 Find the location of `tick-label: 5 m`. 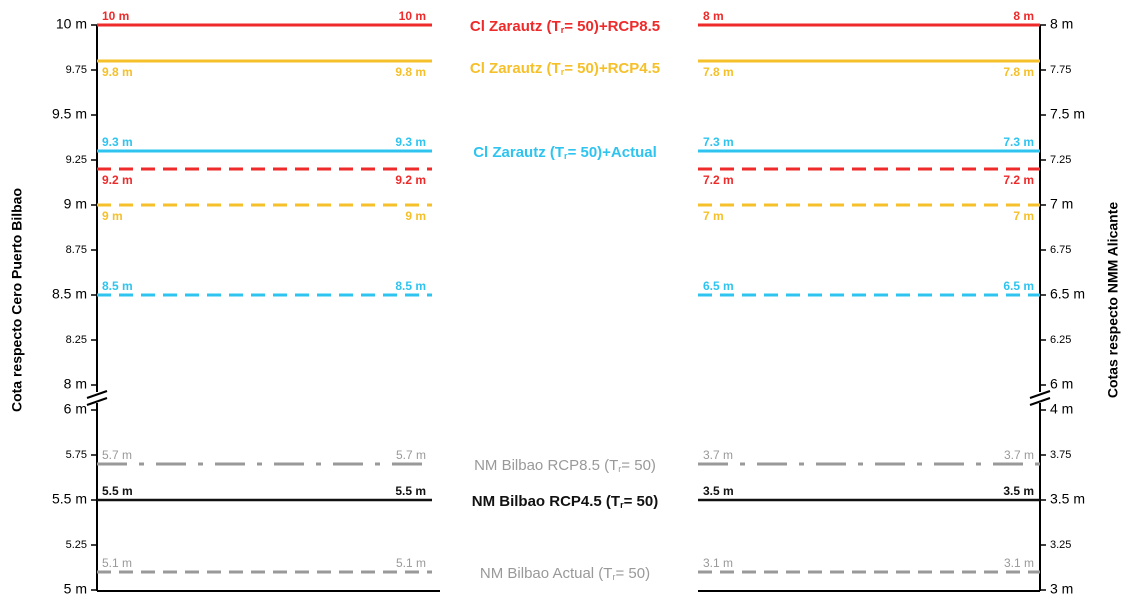

tick-label: 5 m is located at coordinates (75, 589).